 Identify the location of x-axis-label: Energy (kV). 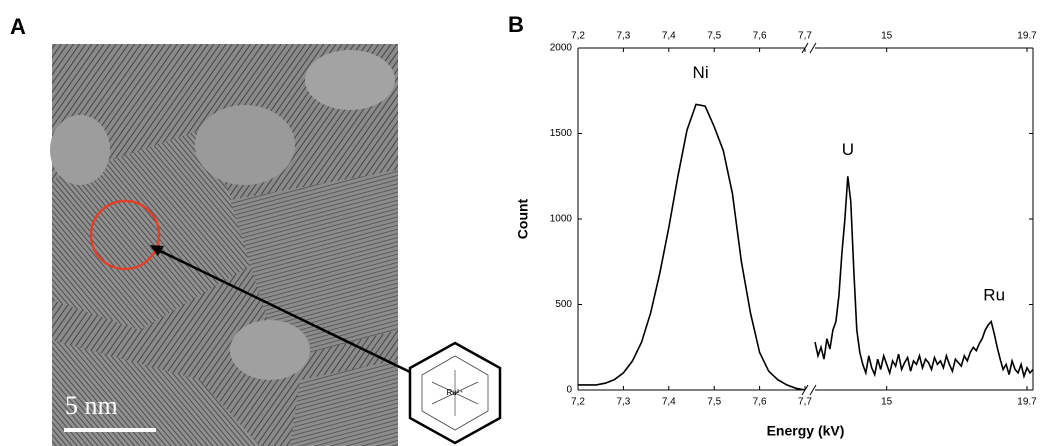
(806, 431).